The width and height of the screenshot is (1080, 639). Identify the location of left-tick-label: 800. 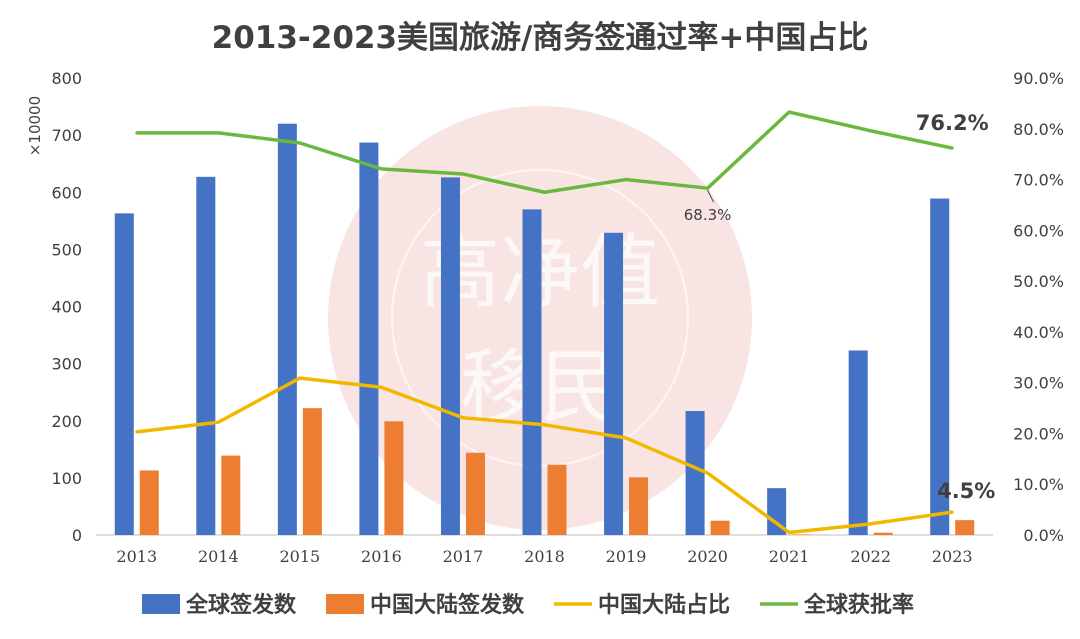
(66, 78).